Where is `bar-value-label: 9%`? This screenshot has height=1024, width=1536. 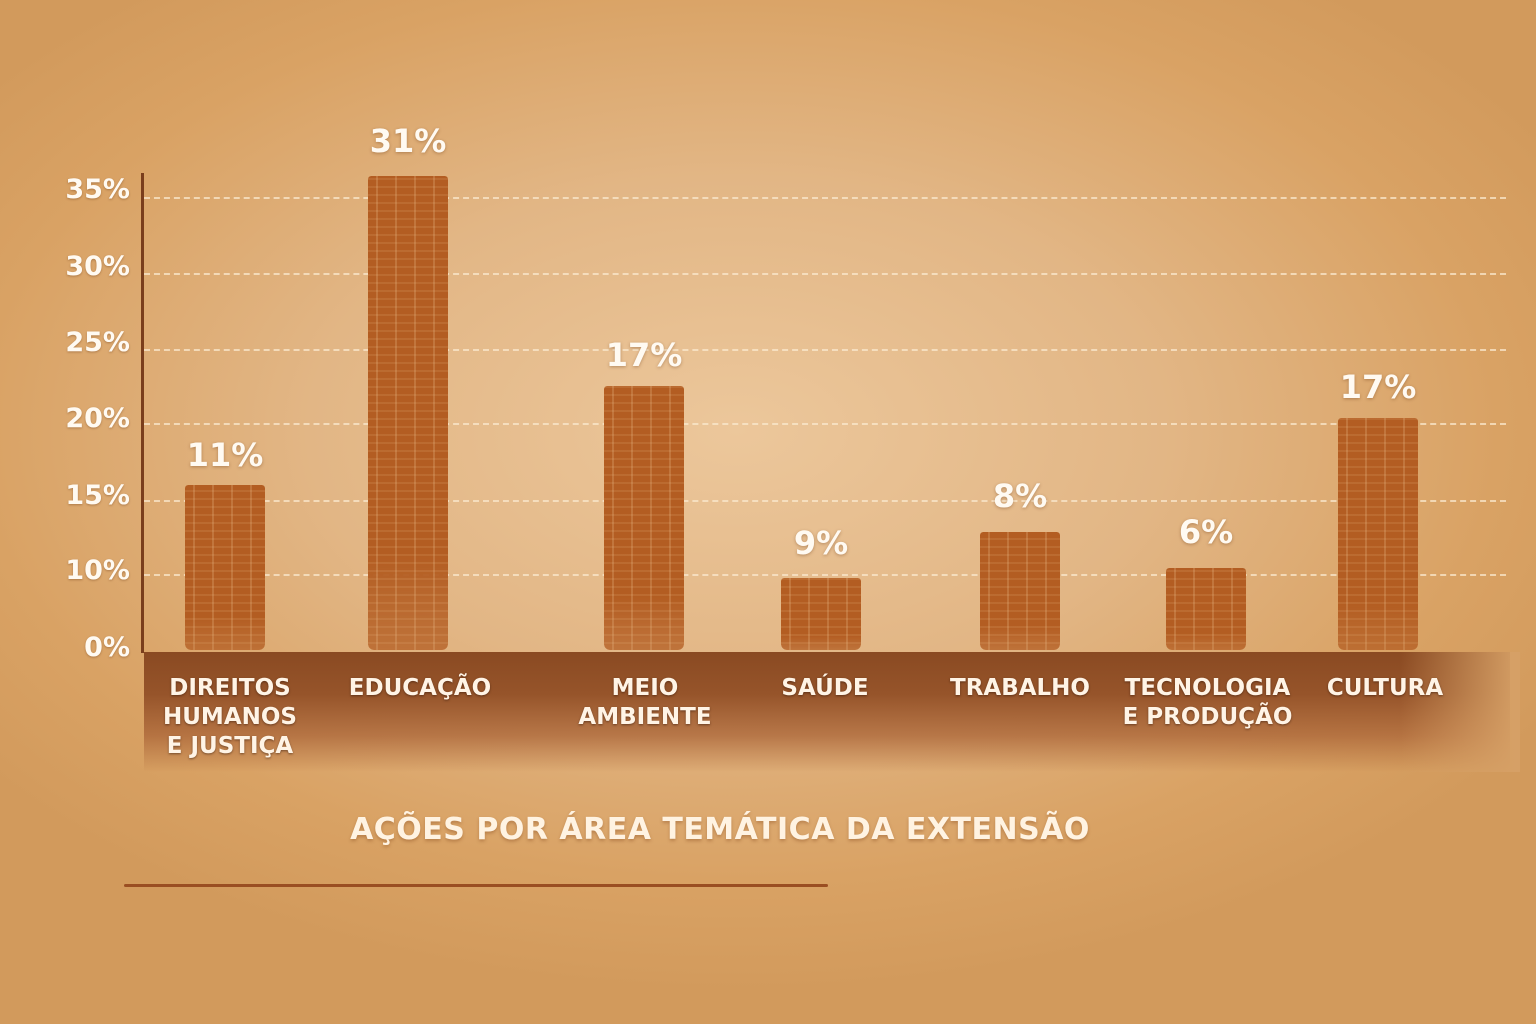
bar-value-label: 9% is located at coordinates (821, 543).